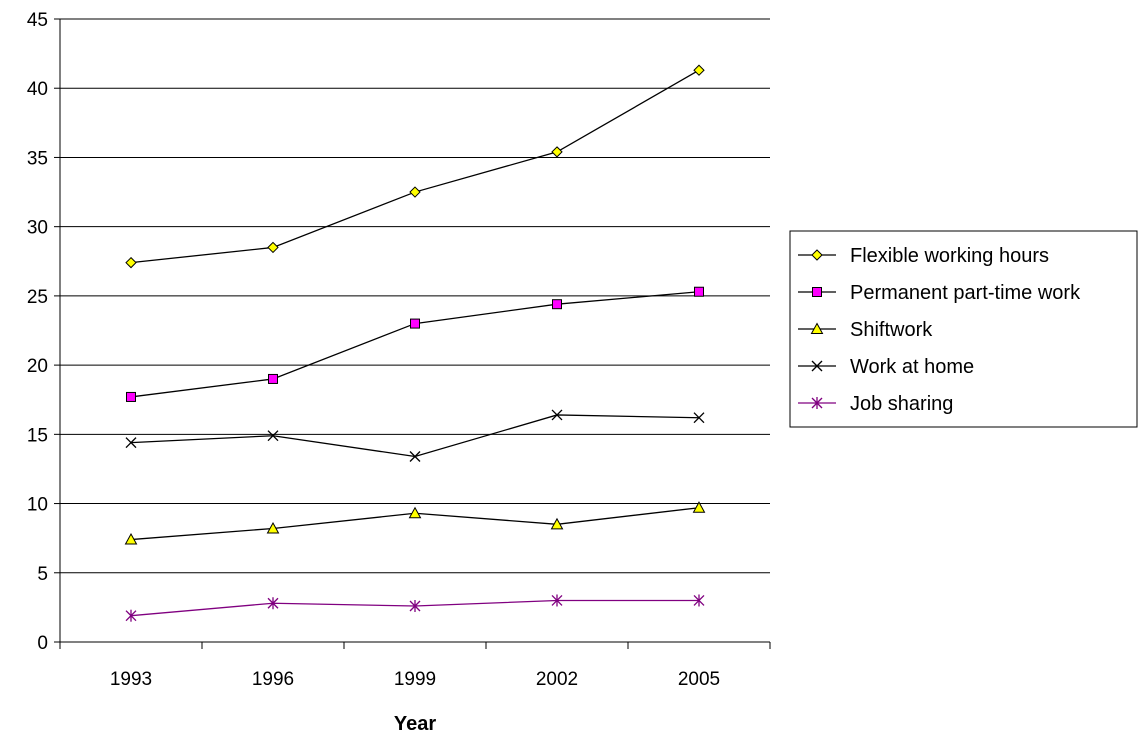 This screenshot has height=735, width=1143. Describe the element at coordinates (37, 158) in the screenshot. I see `y-tick-label: 35` at that location.